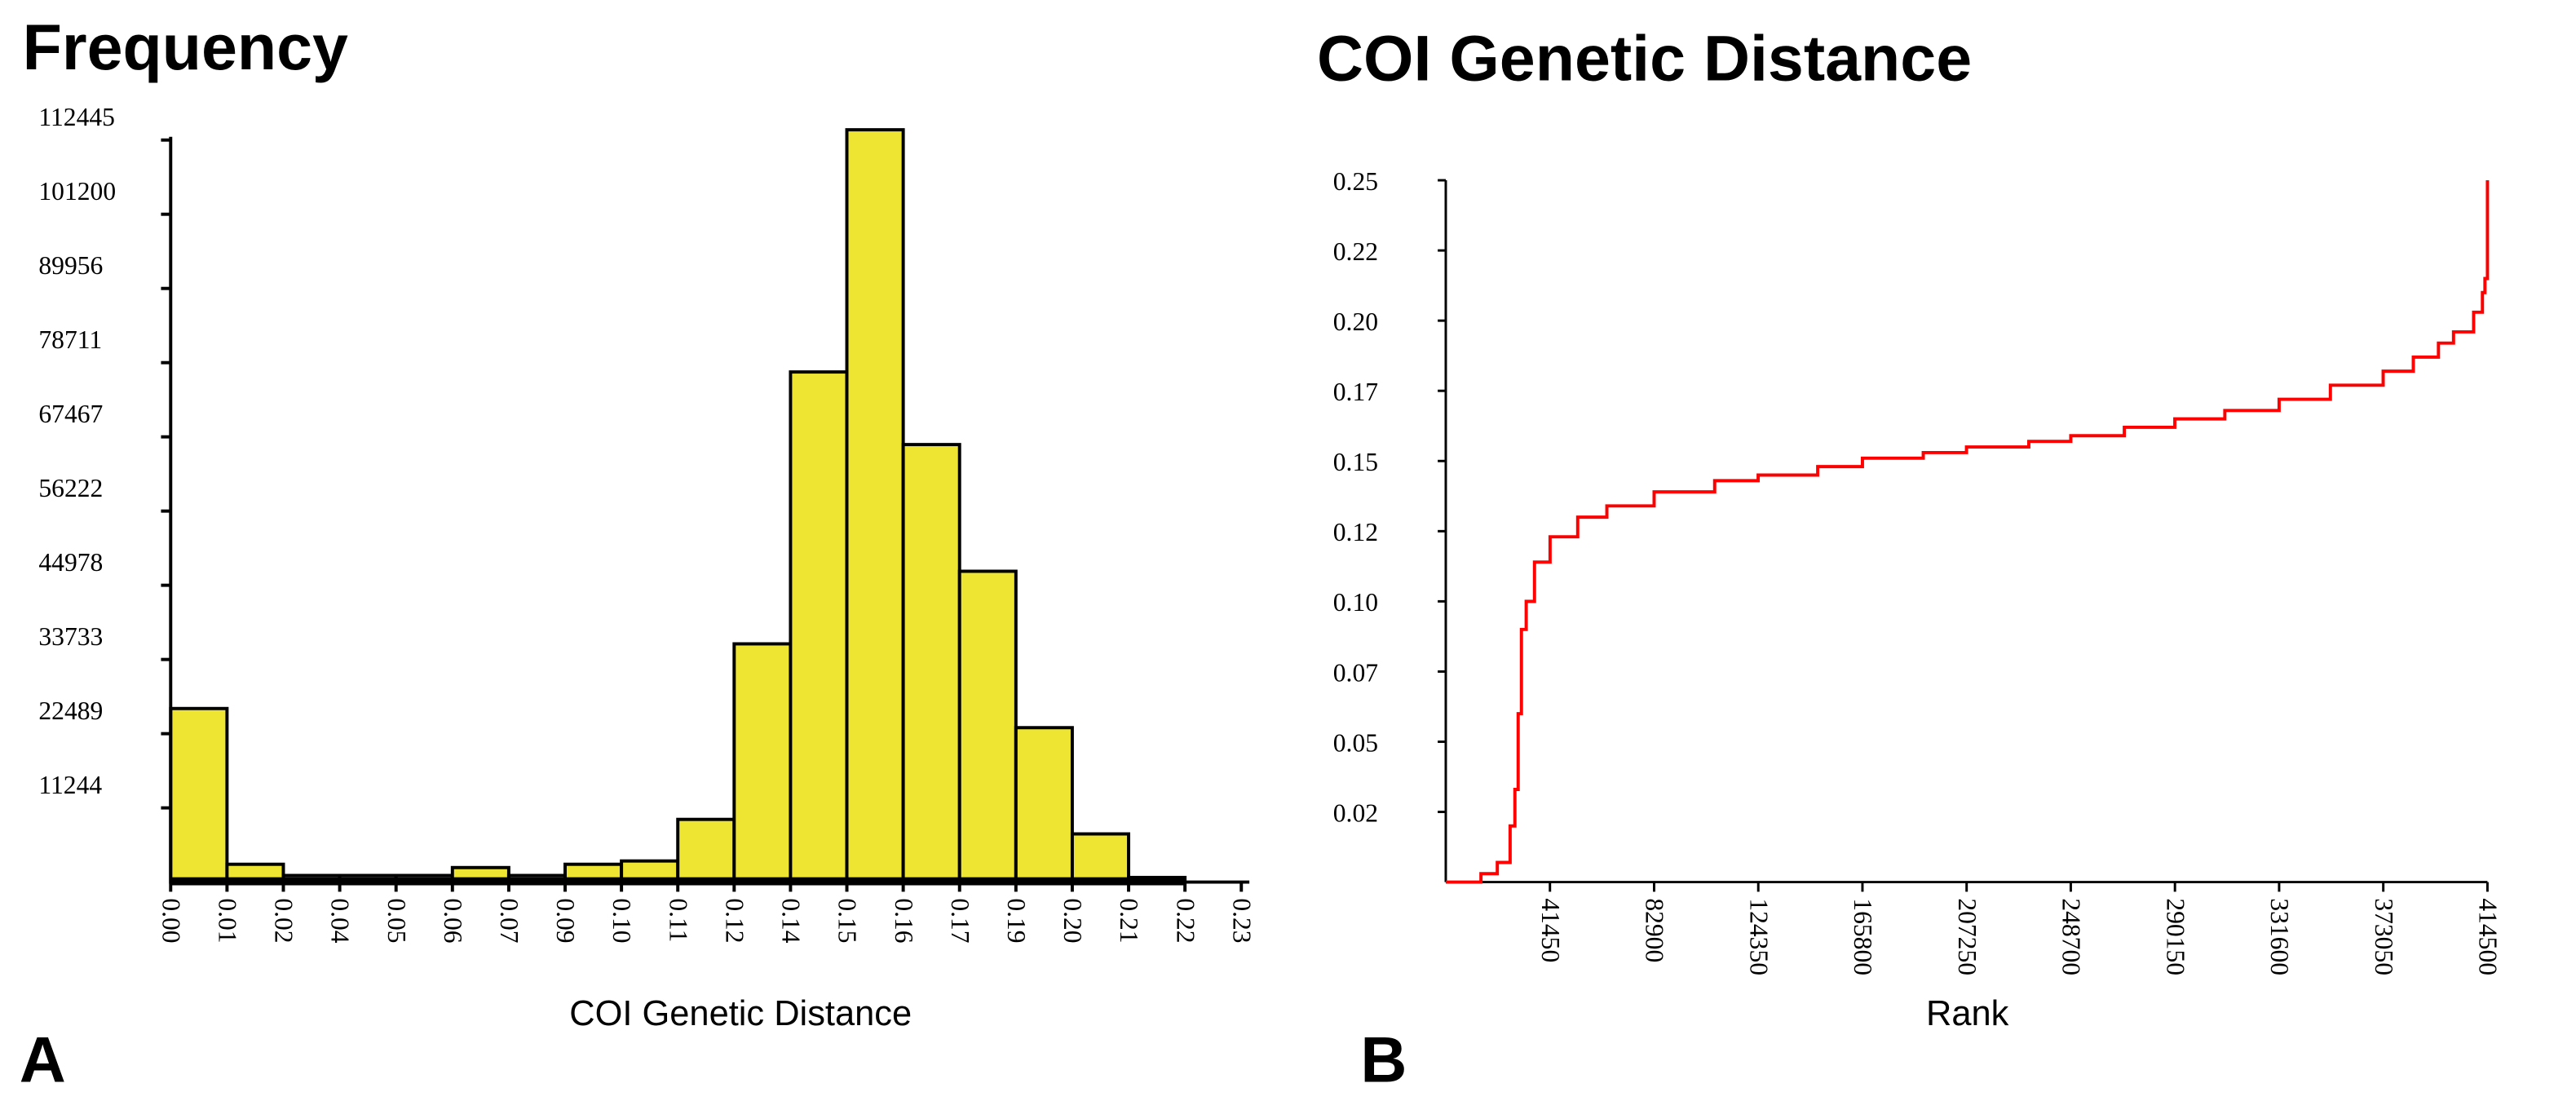 The image size is (2576, 1101). I want to click on x-tick-label: 0.05, so click(396, 920).